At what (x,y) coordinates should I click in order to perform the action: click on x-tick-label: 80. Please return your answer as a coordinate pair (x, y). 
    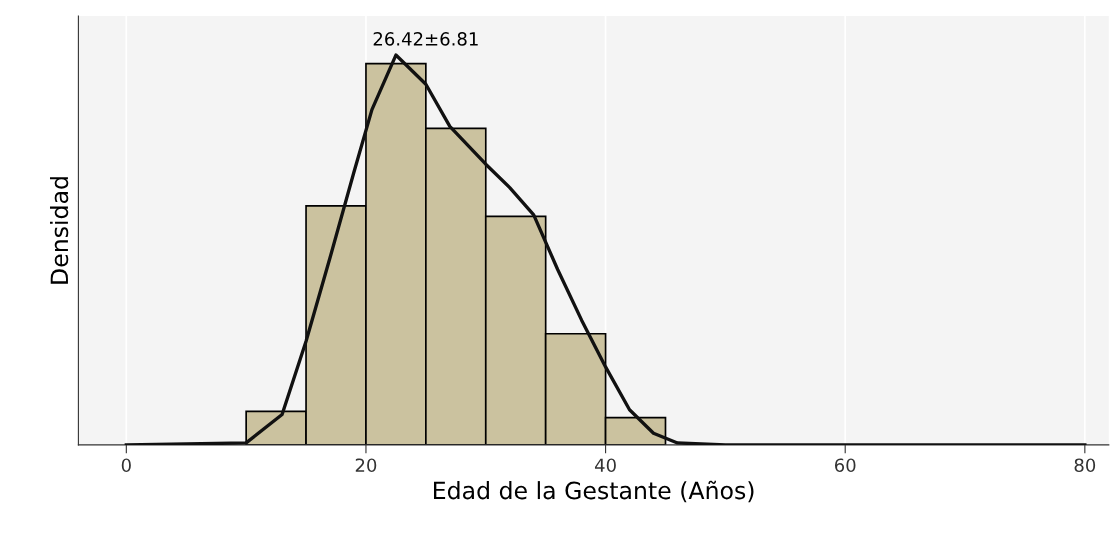
    Looking at the image, I should click on (1085, 465).